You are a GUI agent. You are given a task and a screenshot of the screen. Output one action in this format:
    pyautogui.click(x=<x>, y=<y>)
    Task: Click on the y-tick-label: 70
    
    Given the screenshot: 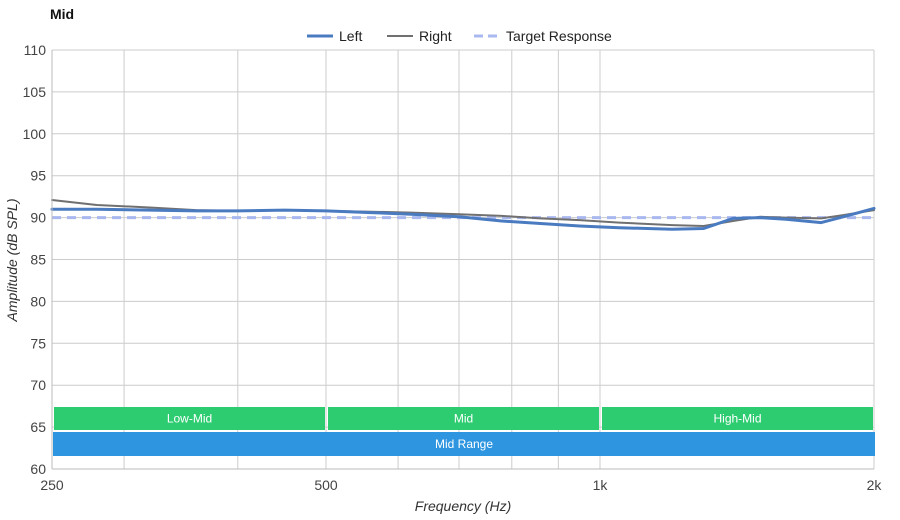 What is the action you would take?
    pyautogui.click(x=38, y=385)
    